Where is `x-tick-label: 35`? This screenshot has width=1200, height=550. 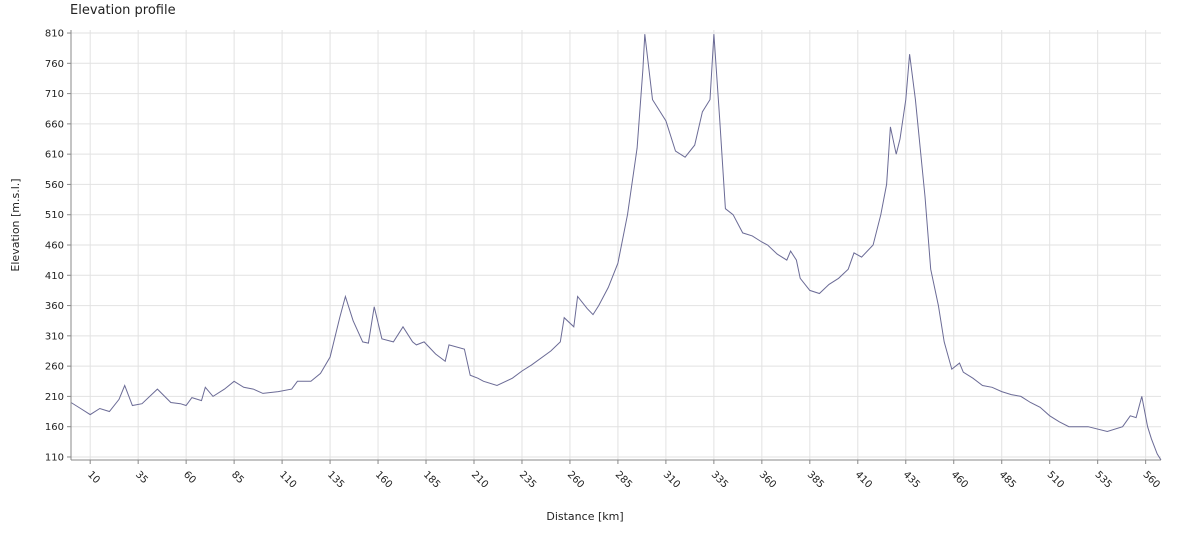
x-tick-label: 35 is located at coordinates (141, 477).